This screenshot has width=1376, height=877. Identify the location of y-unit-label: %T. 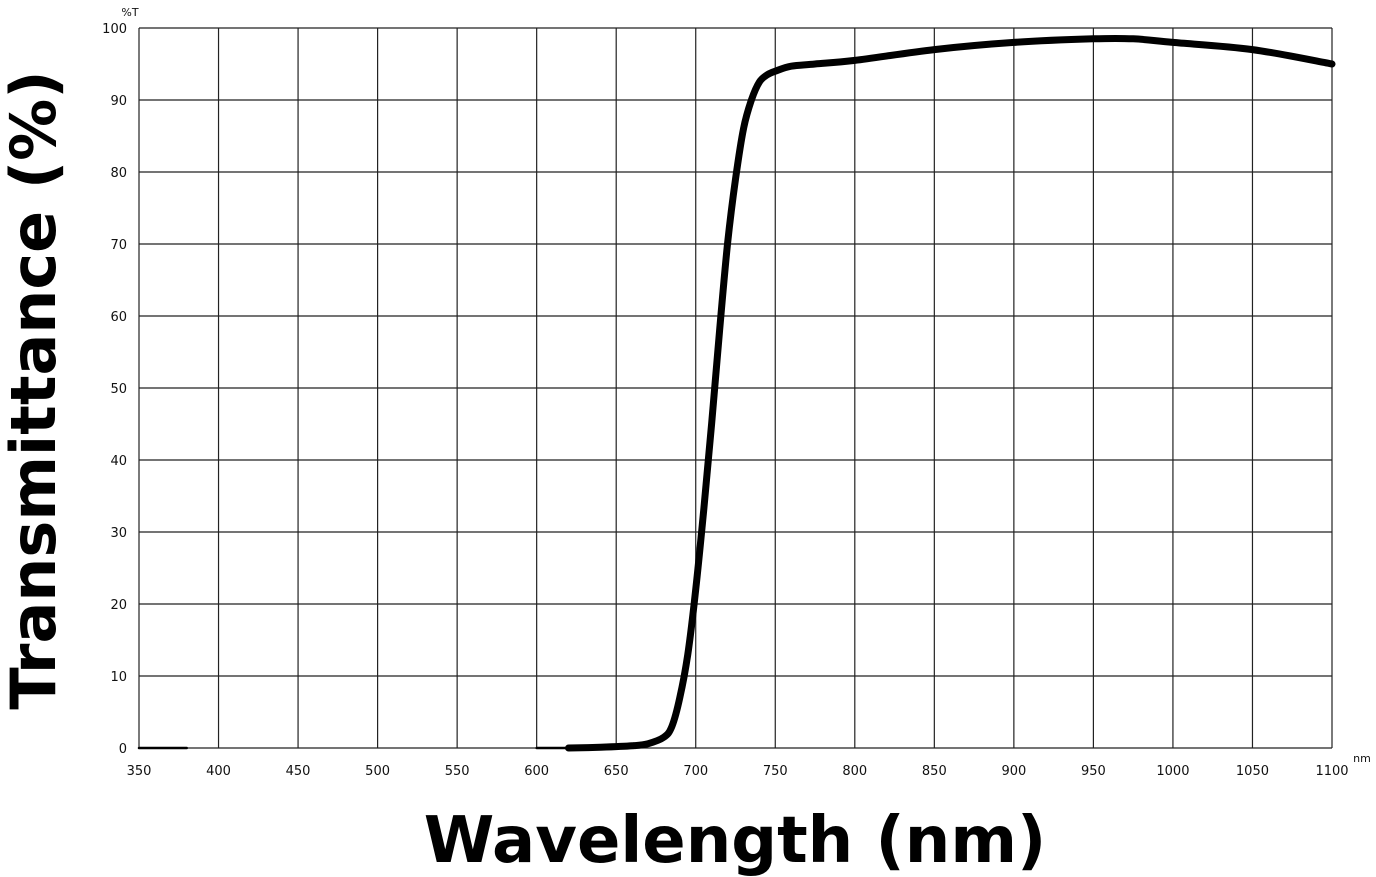
(129, 12).